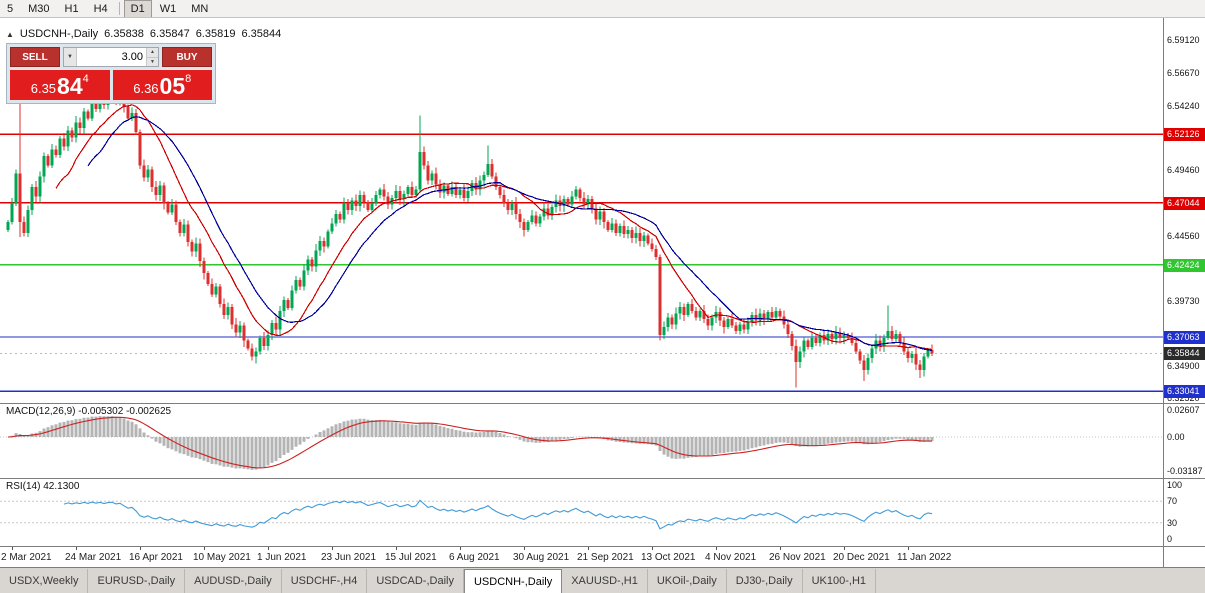 This screenshot has width=1205, height=593. What do you see at coordinates (85, 79) in the screenshot?
I see `bid-point: 4` at bounding box center [85, 79].